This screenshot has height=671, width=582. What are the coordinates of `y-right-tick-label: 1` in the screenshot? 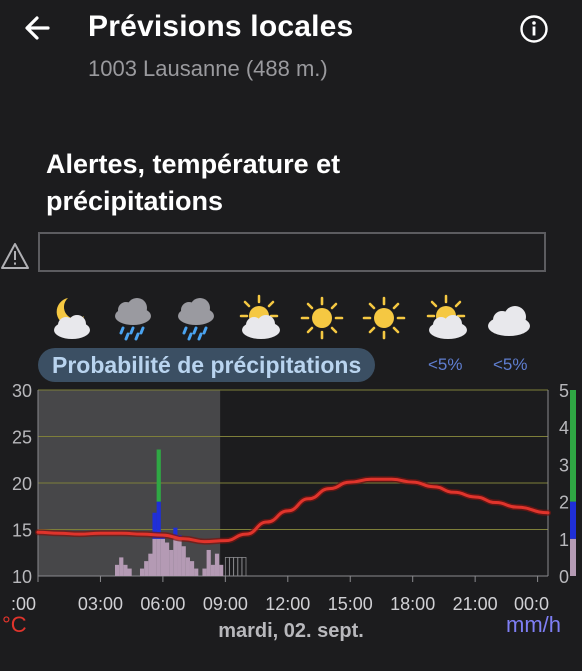 It's located at (564, 540).